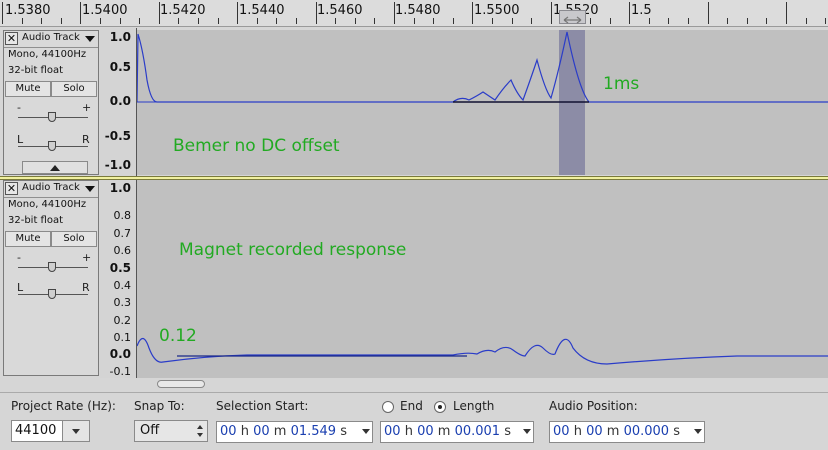 Image resolution: width=828 pixels, height=450 pixels. I want to click on scale-label: 0.8, so click(122, 215).